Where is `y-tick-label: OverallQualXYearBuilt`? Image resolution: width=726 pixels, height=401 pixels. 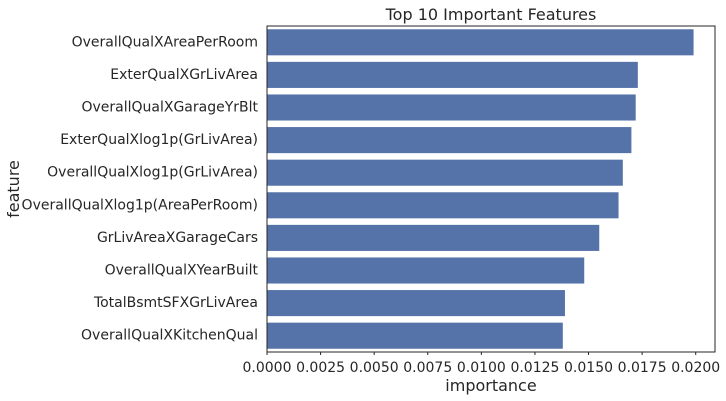
y-tick-label: OverallQualXYearBuilt is located at coordinates (182, 271).